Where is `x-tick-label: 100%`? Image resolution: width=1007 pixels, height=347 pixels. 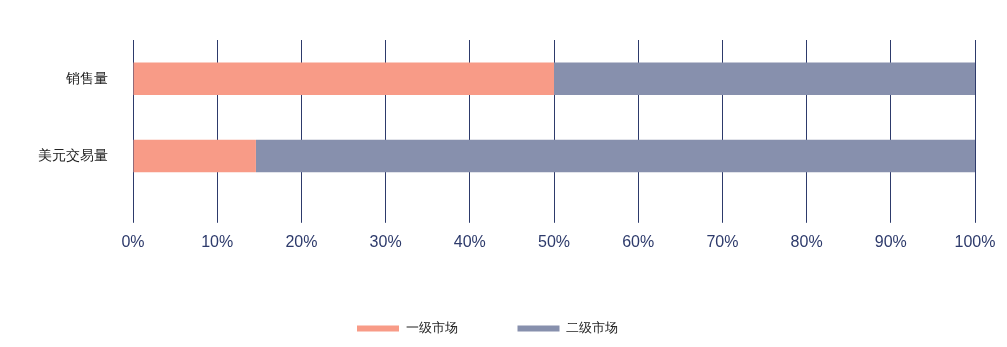 x-tick-label: 100% is located at coordinates (975, 241).